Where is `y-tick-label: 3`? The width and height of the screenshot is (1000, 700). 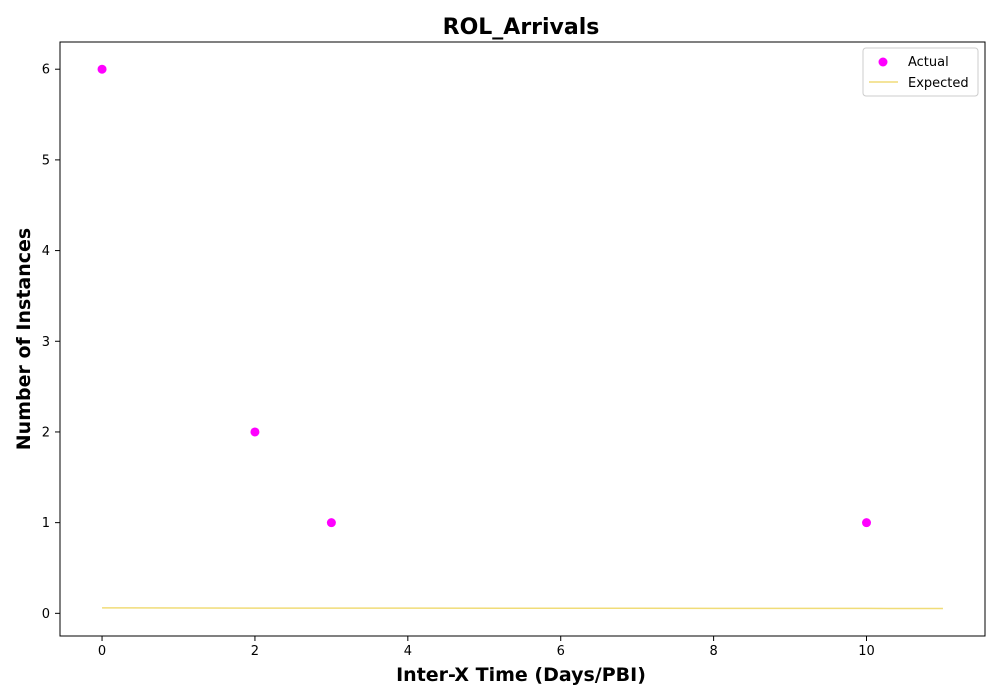
y-tick-label: 3 is located at coordinates (46, 342).